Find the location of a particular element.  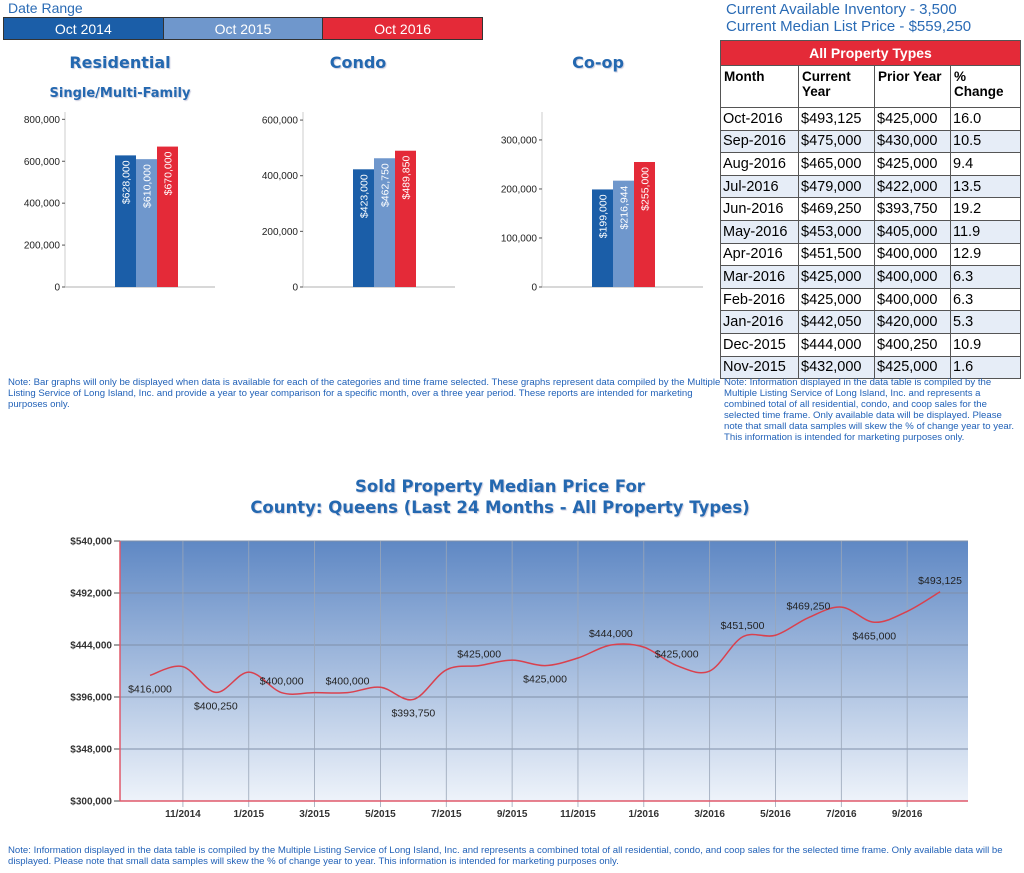

table-caption: All Property Types is located at coordinates (870, 53).